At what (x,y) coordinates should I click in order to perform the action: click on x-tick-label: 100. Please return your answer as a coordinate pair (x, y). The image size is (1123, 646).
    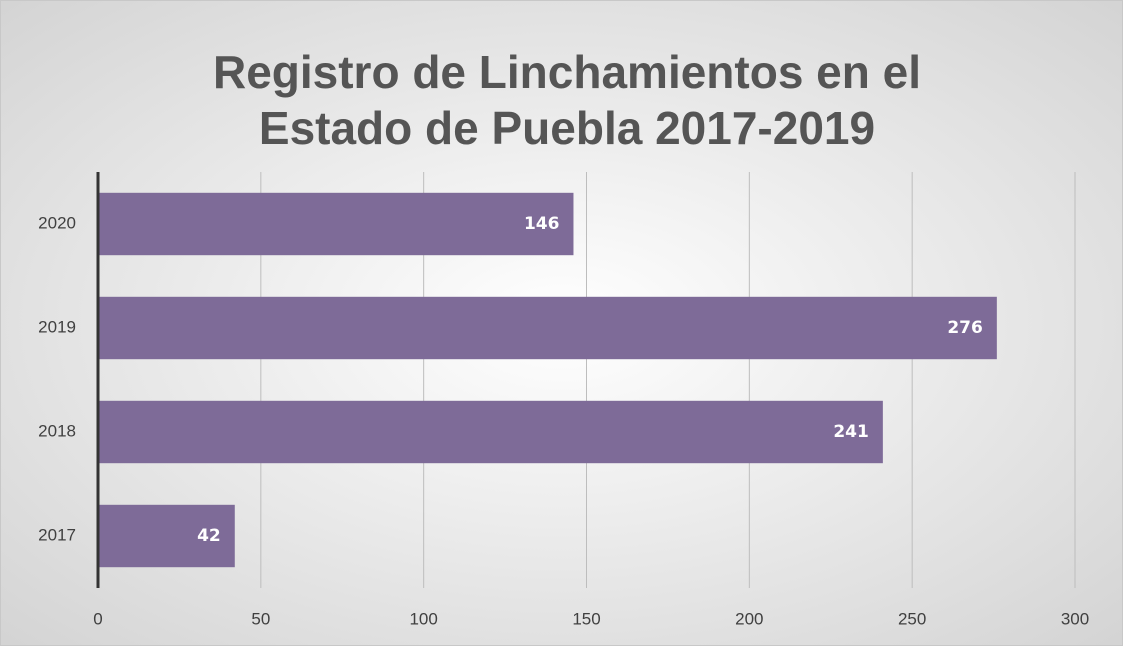
    Looking at the image, I should click on (423, 618).